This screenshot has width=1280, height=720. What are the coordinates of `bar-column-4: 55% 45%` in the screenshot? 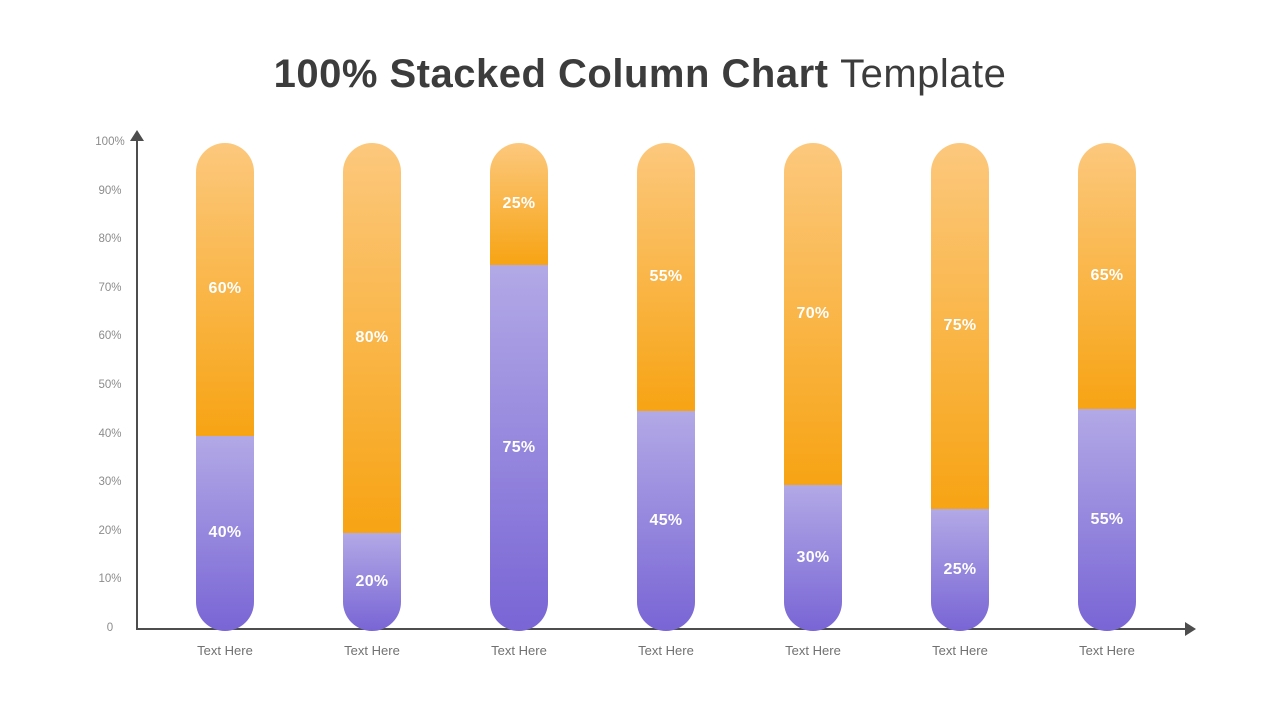 It's located at (666, 387).